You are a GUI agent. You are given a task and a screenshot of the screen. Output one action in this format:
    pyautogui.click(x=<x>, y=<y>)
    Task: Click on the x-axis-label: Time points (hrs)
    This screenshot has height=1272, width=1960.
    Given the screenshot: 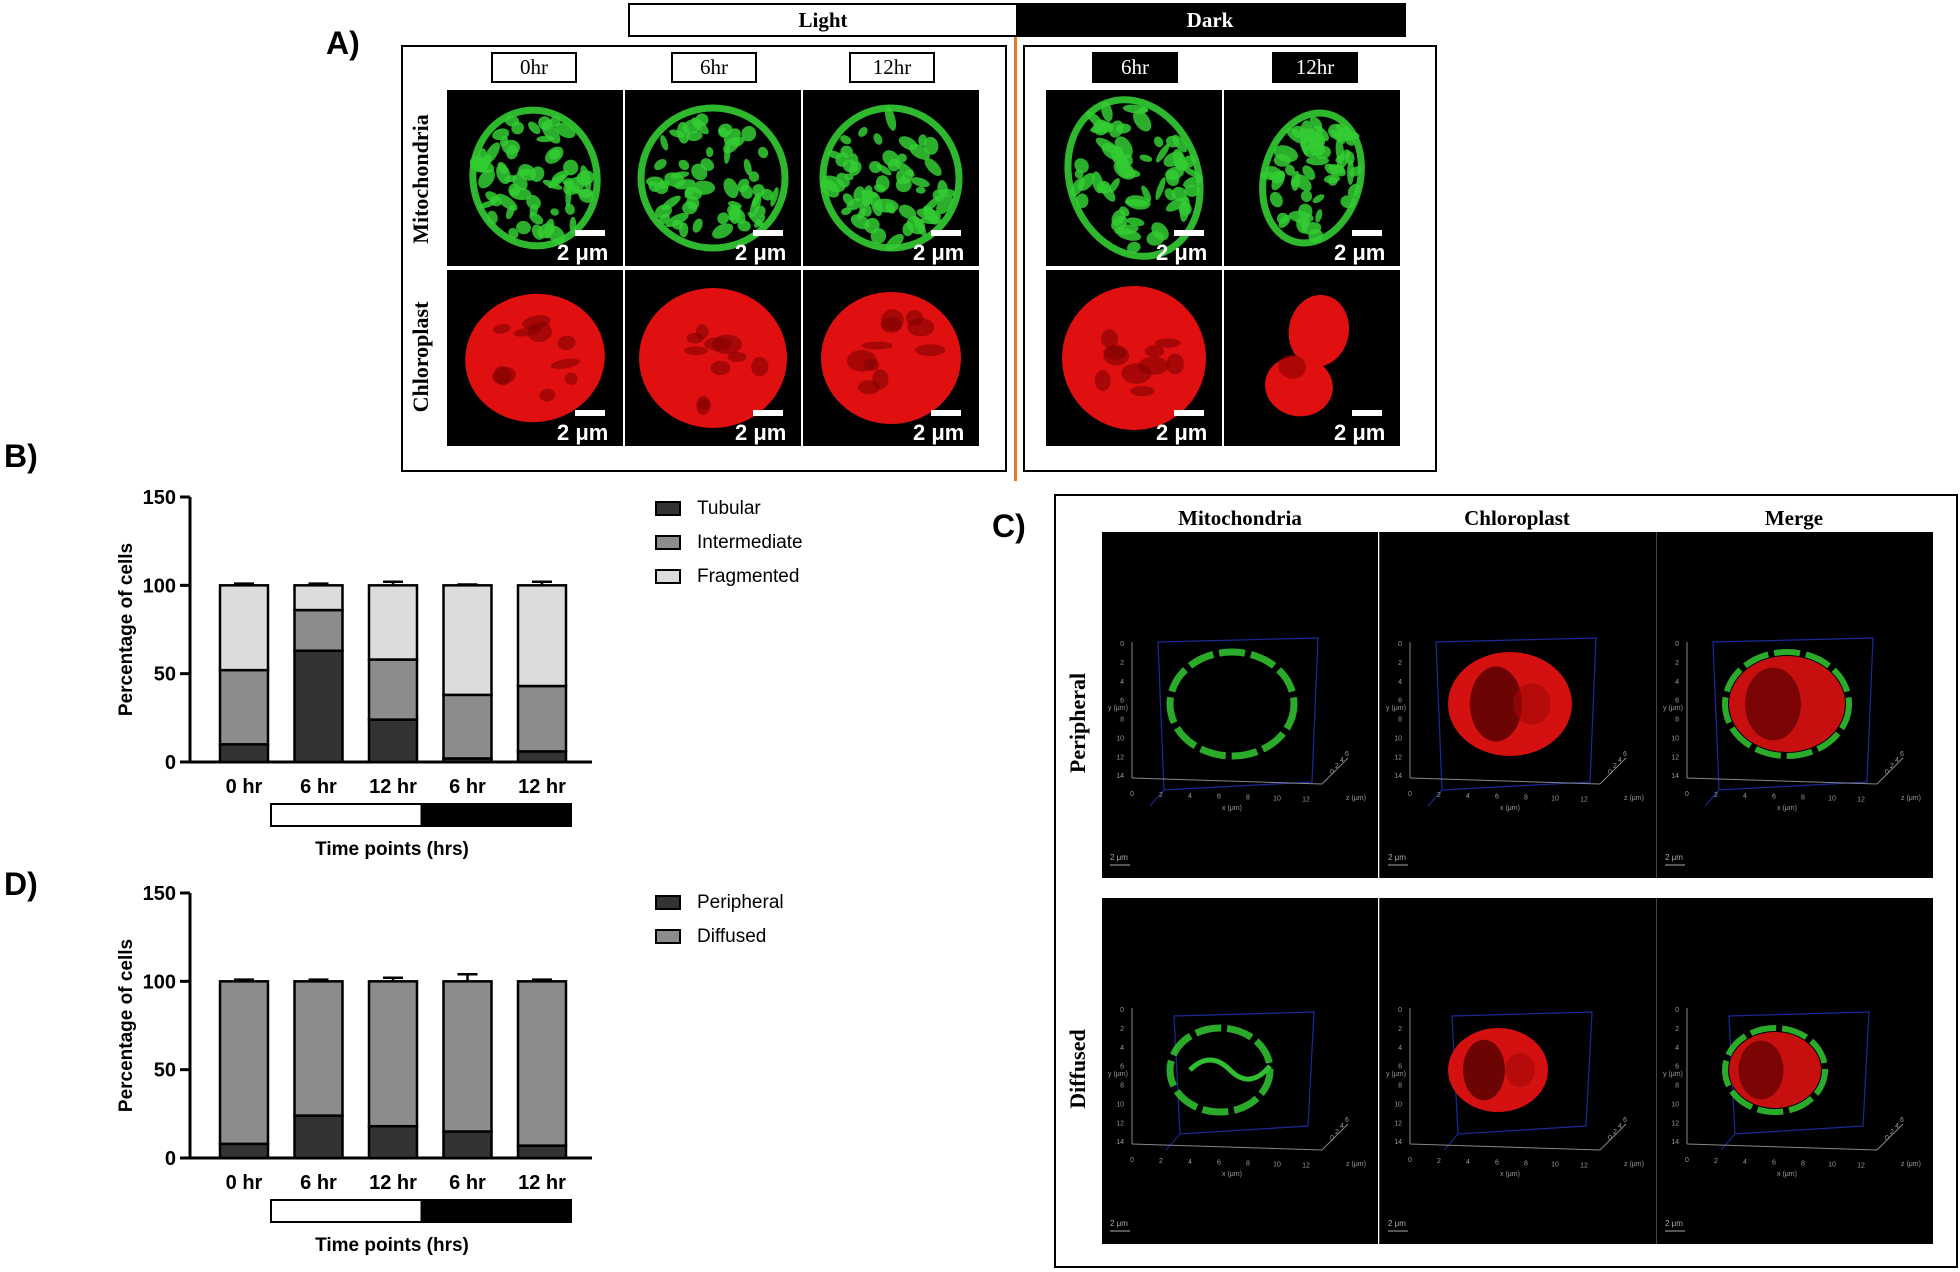 What is the action you would take?
    pyautogui.click(x=392, y=849)
    